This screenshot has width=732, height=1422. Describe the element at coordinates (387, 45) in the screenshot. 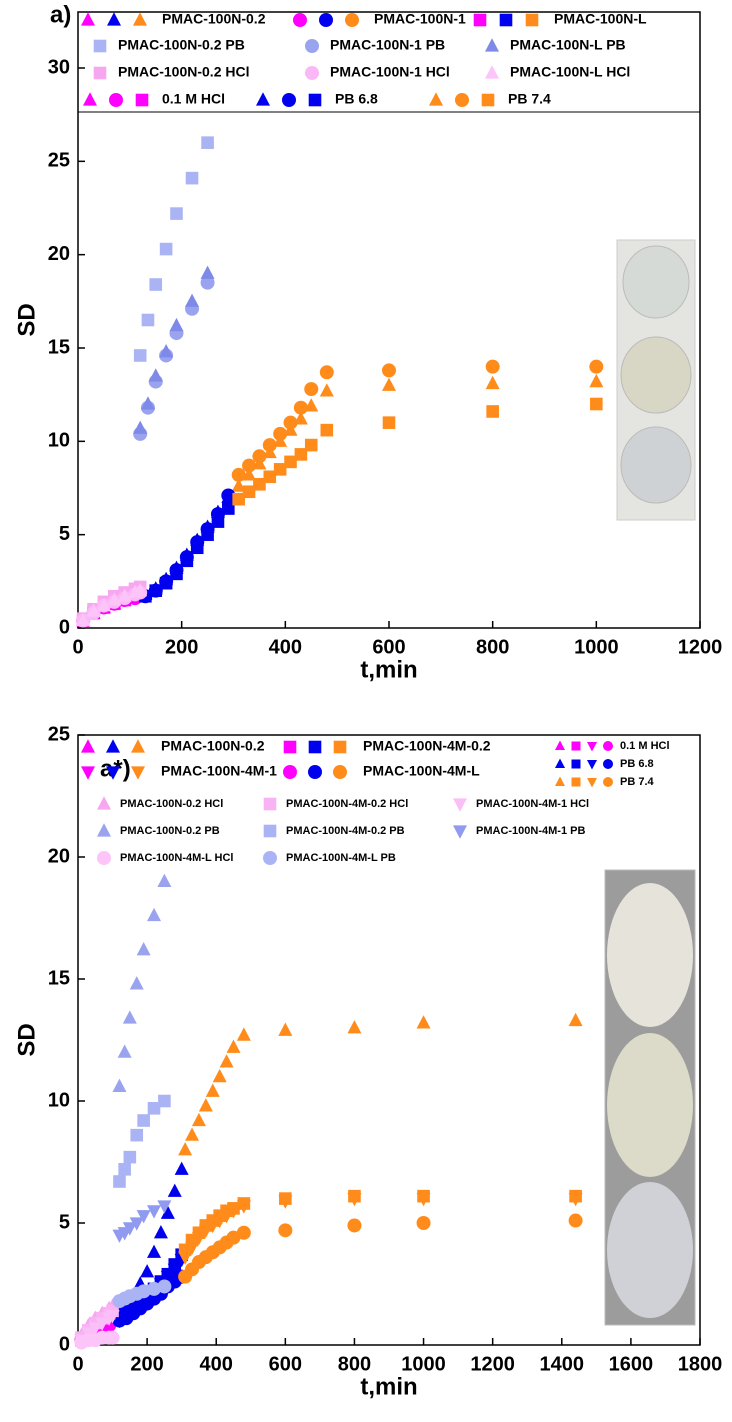

I see `legend-label: PMAC-100N-1 PB` at that location.